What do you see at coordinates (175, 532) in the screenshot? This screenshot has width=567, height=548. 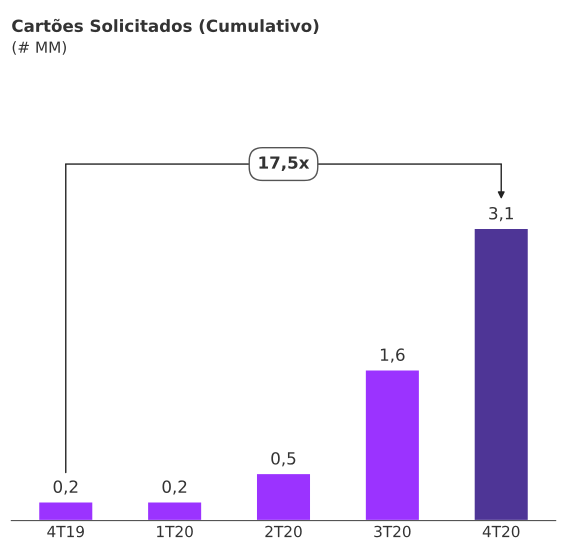 I see `x-tick-label: 1T20` at bounding box center [175, 532].